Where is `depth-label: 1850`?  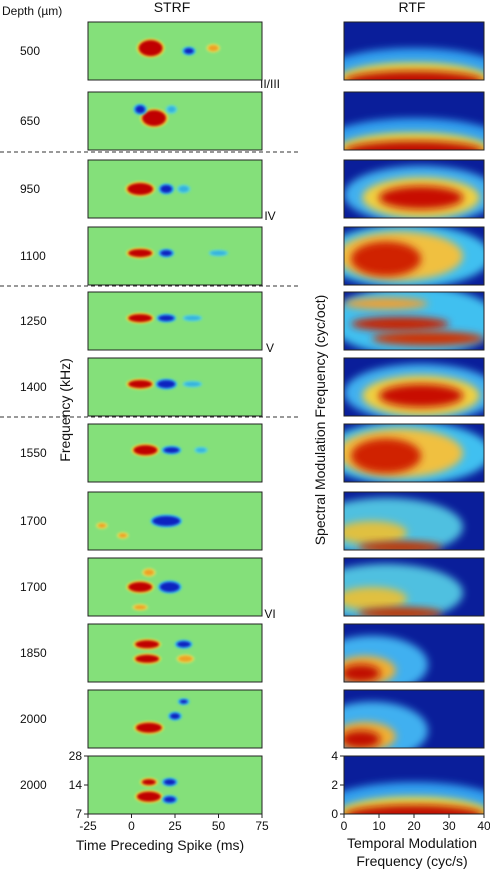
depth-label: 1850 is located at coordinates (33, 653).